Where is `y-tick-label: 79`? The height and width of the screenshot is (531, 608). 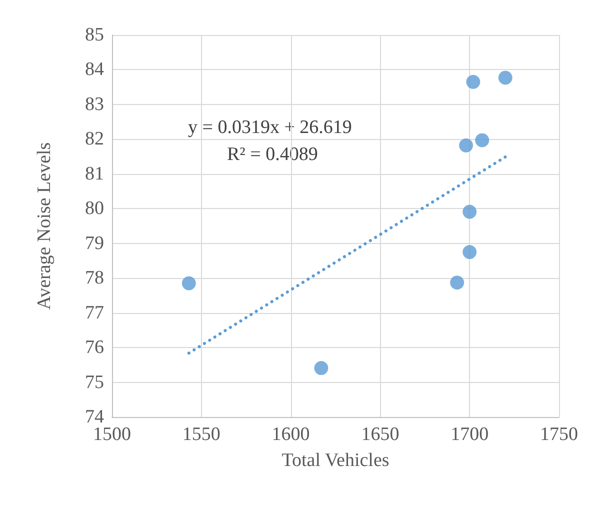
y-tick-label: 79 is located at coordinates (94, 243).